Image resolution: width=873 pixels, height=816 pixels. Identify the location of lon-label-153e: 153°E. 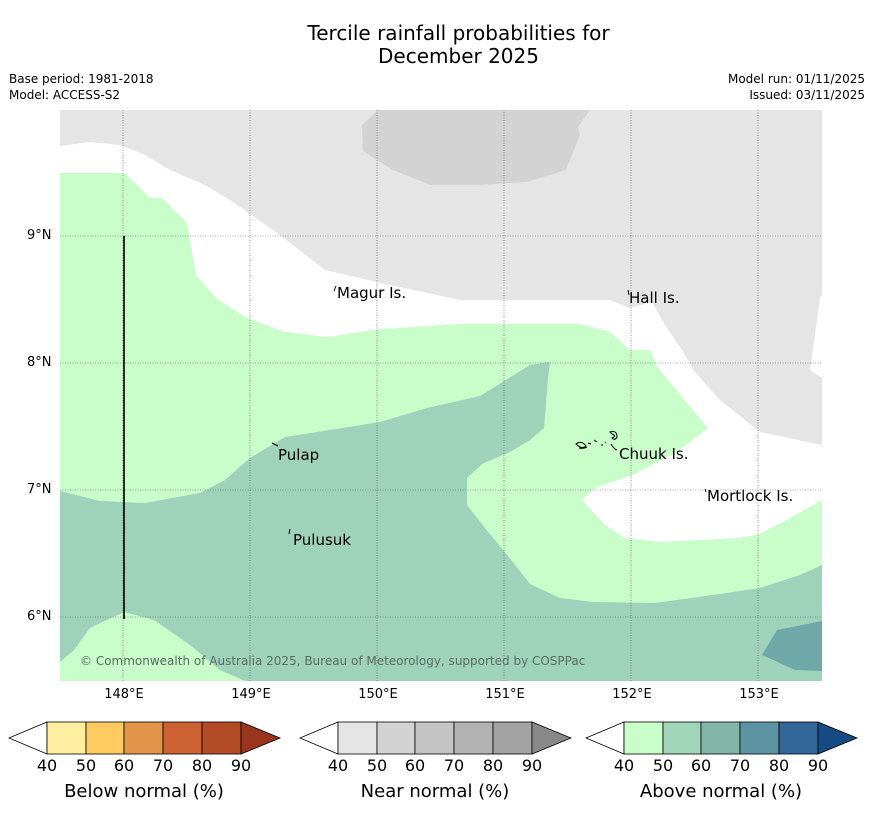
(759, 694).